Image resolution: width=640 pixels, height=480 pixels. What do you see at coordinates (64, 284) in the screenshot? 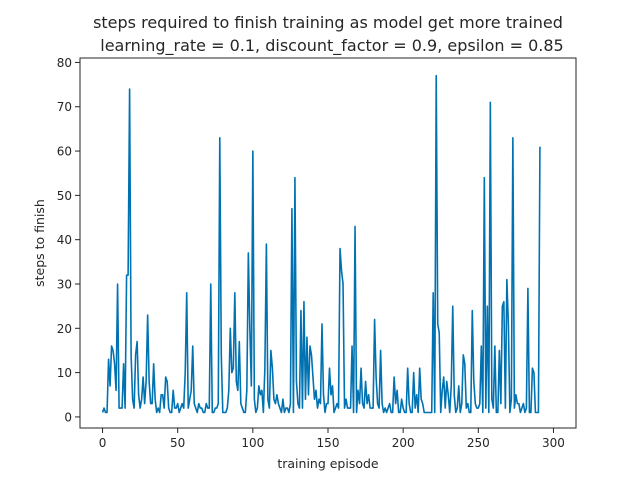
I see `y-tick-label: 30` at bounding box center [64, 284].